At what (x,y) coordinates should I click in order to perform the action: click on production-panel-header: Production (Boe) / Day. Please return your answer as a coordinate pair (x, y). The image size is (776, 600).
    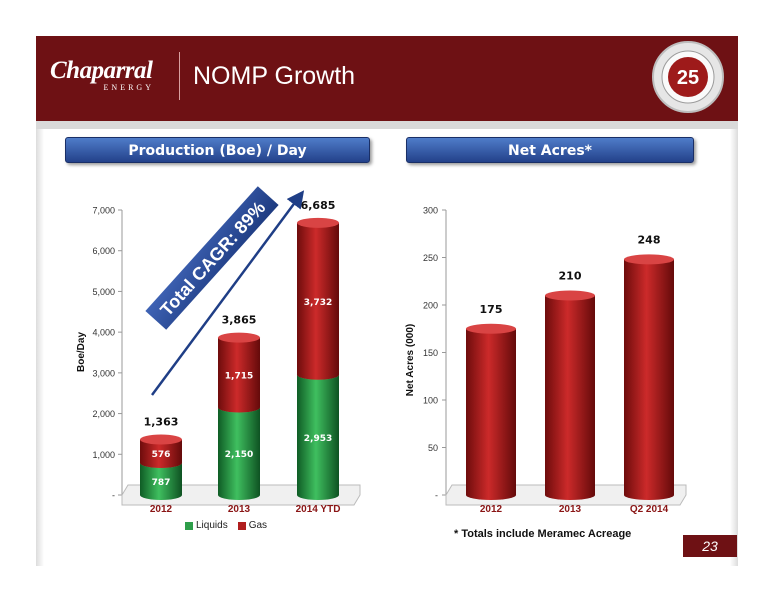
    Looking at the image, I should click on (217, 150).